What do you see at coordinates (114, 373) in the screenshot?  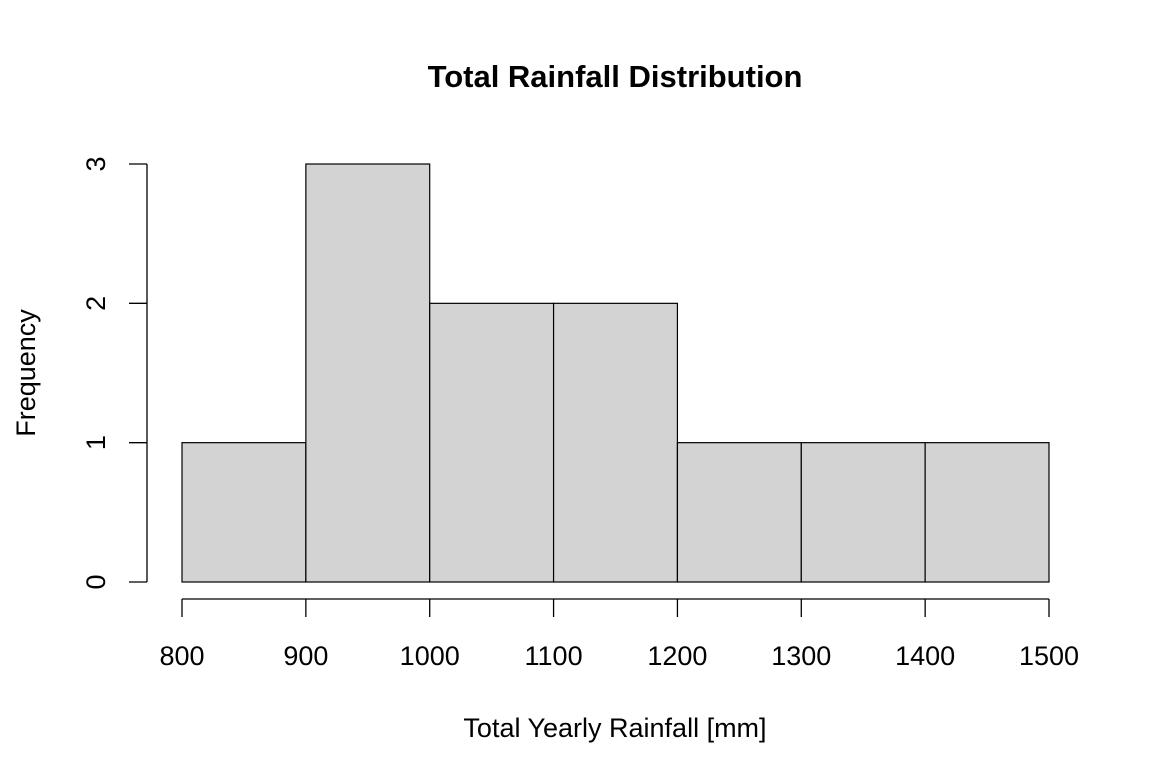 I see `y-axis: 0 1 2 3` at bounding box center [114, 373].